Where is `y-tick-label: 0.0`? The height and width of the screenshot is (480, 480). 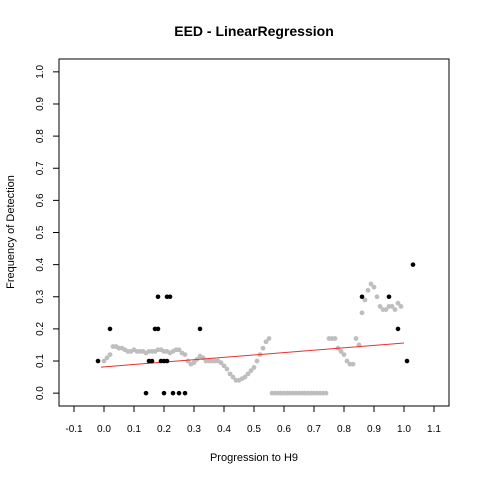
y-tick-label: 0.0 is located at coordinates (40, 393).